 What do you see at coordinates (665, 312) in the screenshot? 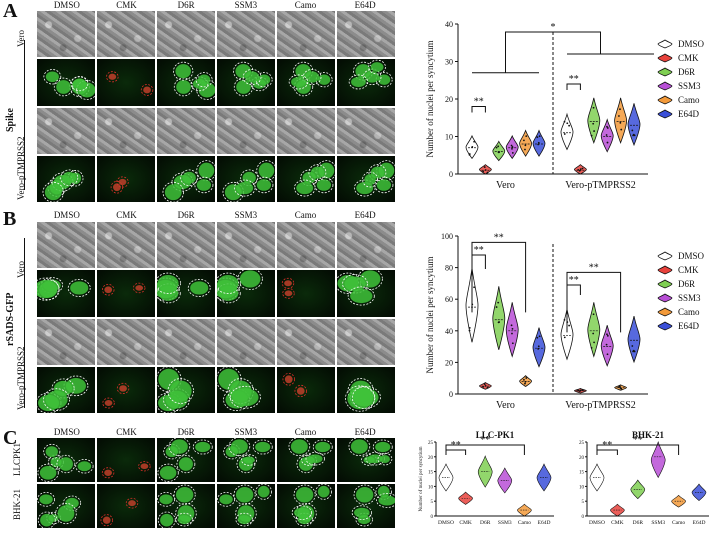
I see `legend-swatch-camo` at bounding box center [665, 312].